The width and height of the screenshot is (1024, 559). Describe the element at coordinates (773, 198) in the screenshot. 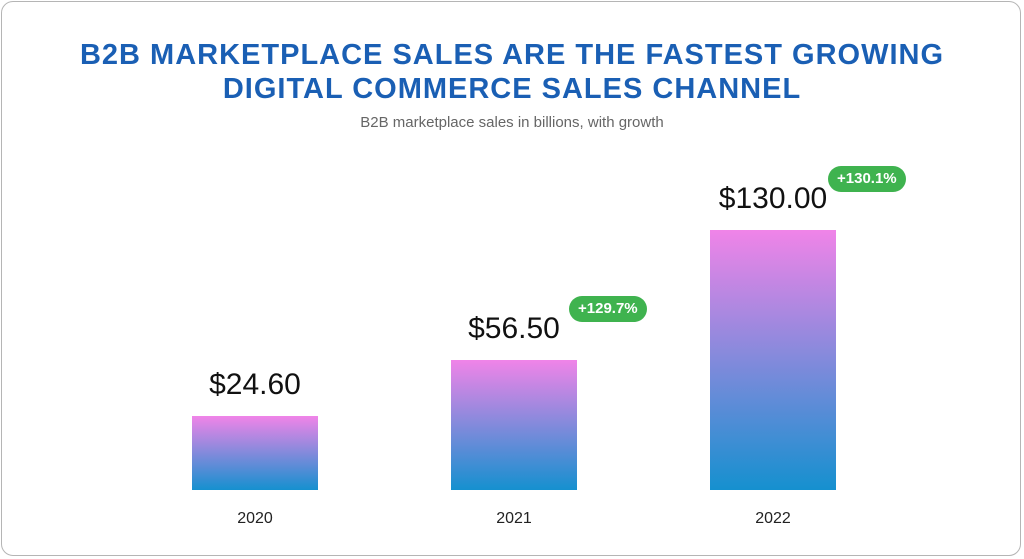

I see `data-label: $130.00` at that location.